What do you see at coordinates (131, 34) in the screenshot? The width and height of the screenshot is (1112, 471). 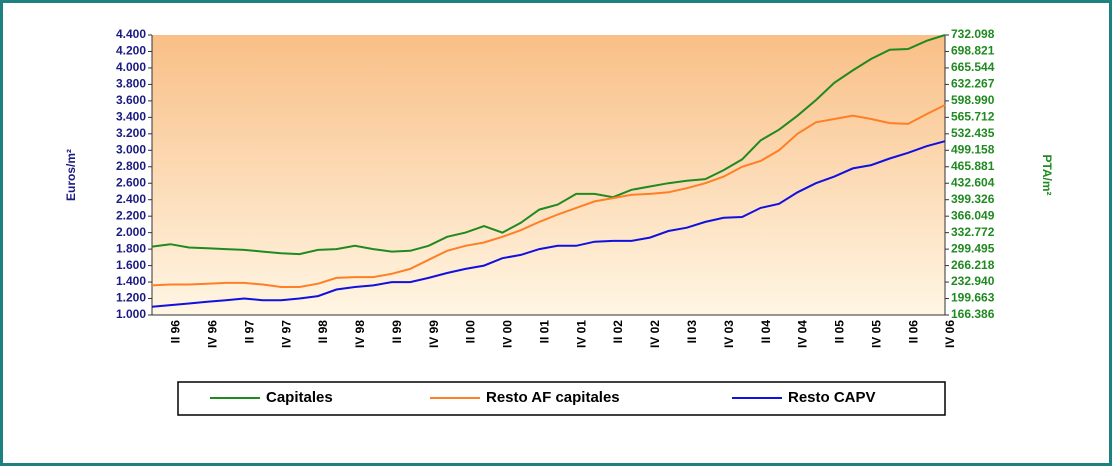 I see `y-tick-label: 4.400` at bounding box center [131, 34].